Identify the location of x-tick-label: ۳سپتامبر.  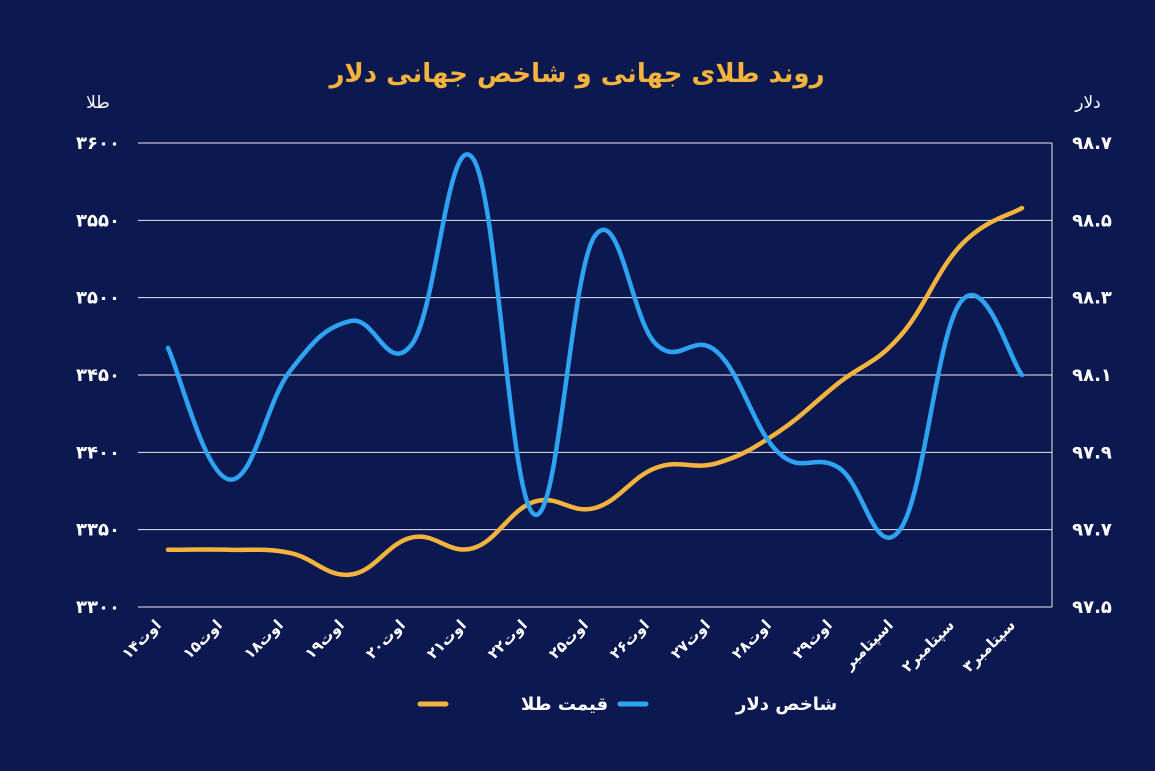
(989, 646).